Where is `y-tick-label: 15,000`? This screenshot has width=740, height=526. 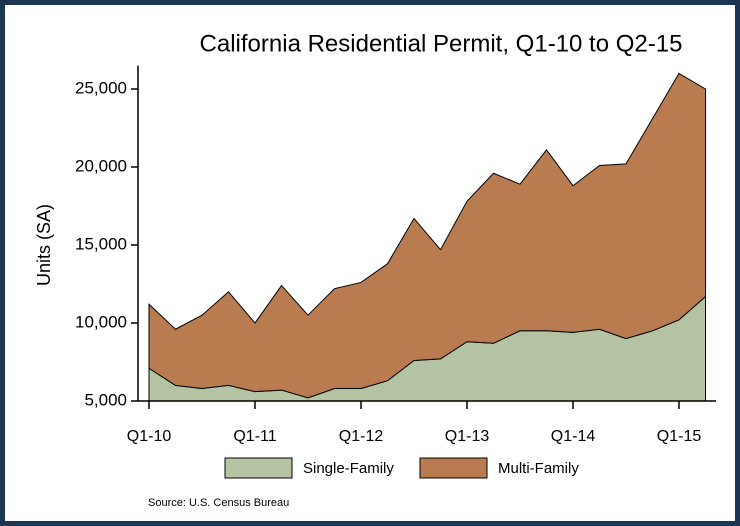 y-tick-label: 15,000 is located at coordinates (101, 243).